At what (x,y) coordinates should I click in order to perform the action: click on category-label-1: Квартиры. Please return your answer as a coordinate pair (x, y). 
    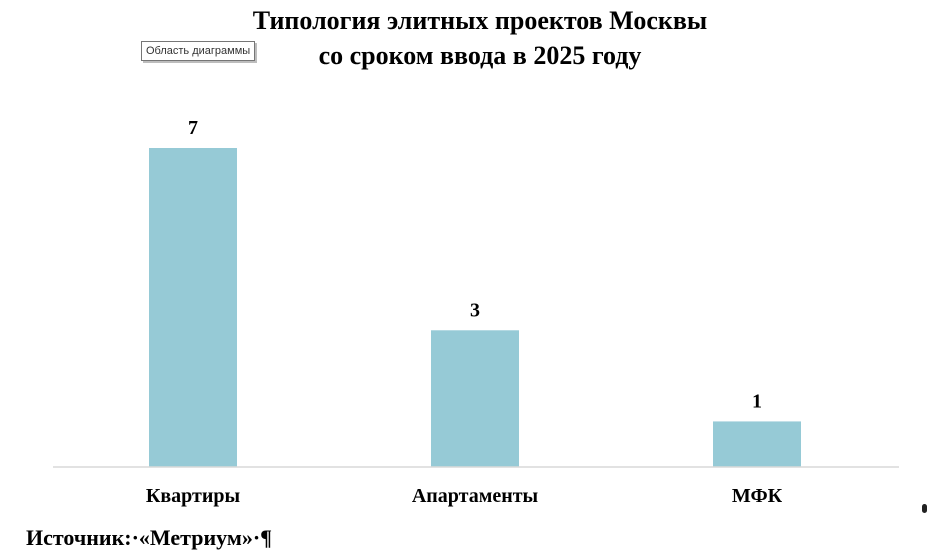
    Looking at the image, I should click on (193, 496).